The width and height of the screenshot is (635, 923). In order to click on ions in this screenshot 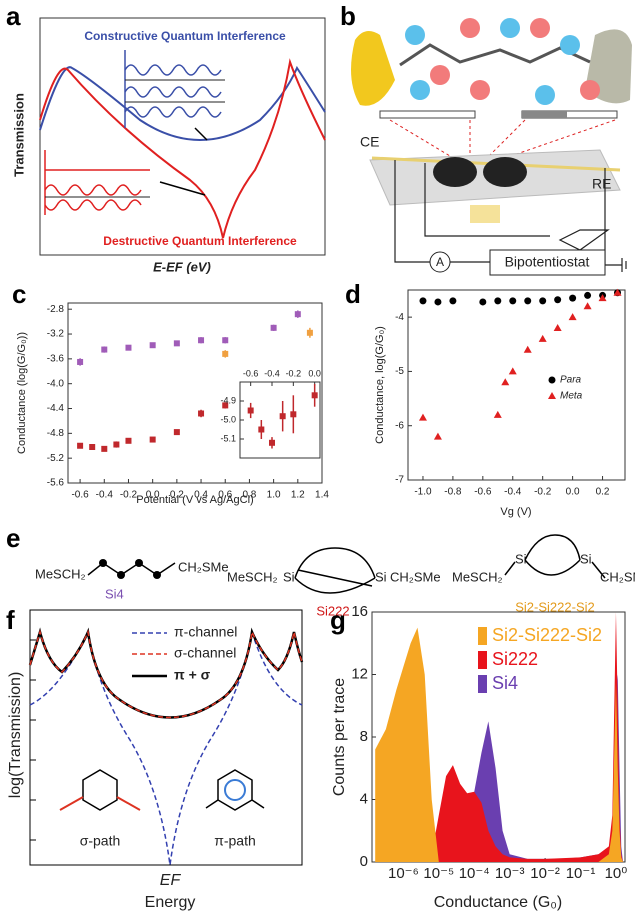, I will do `click(502, 61)`.